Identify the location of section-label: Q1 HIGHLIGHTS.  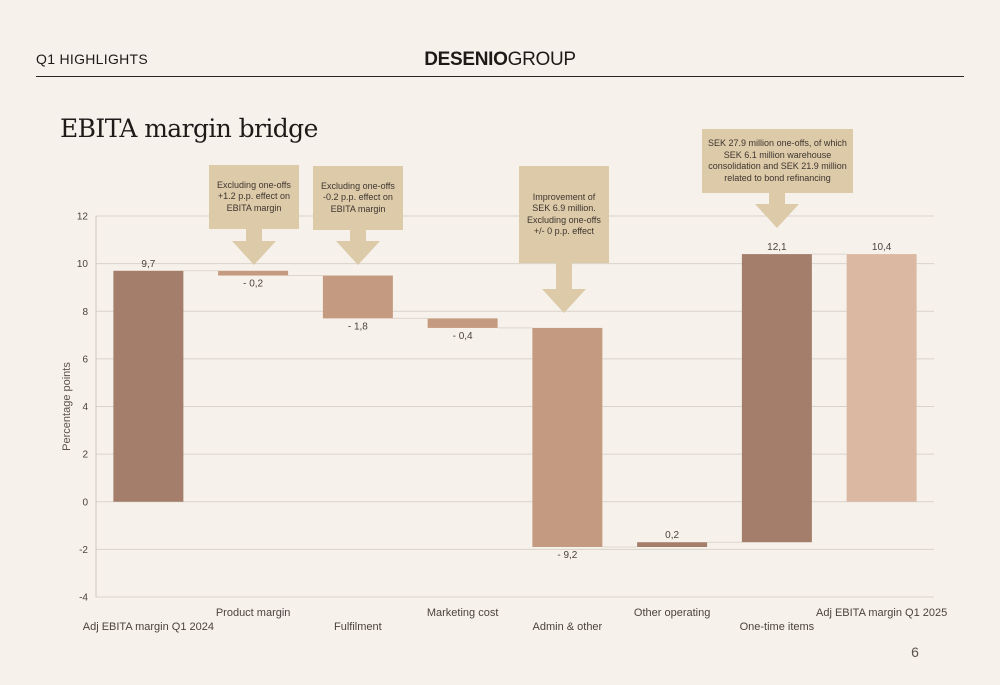
(92, 59).